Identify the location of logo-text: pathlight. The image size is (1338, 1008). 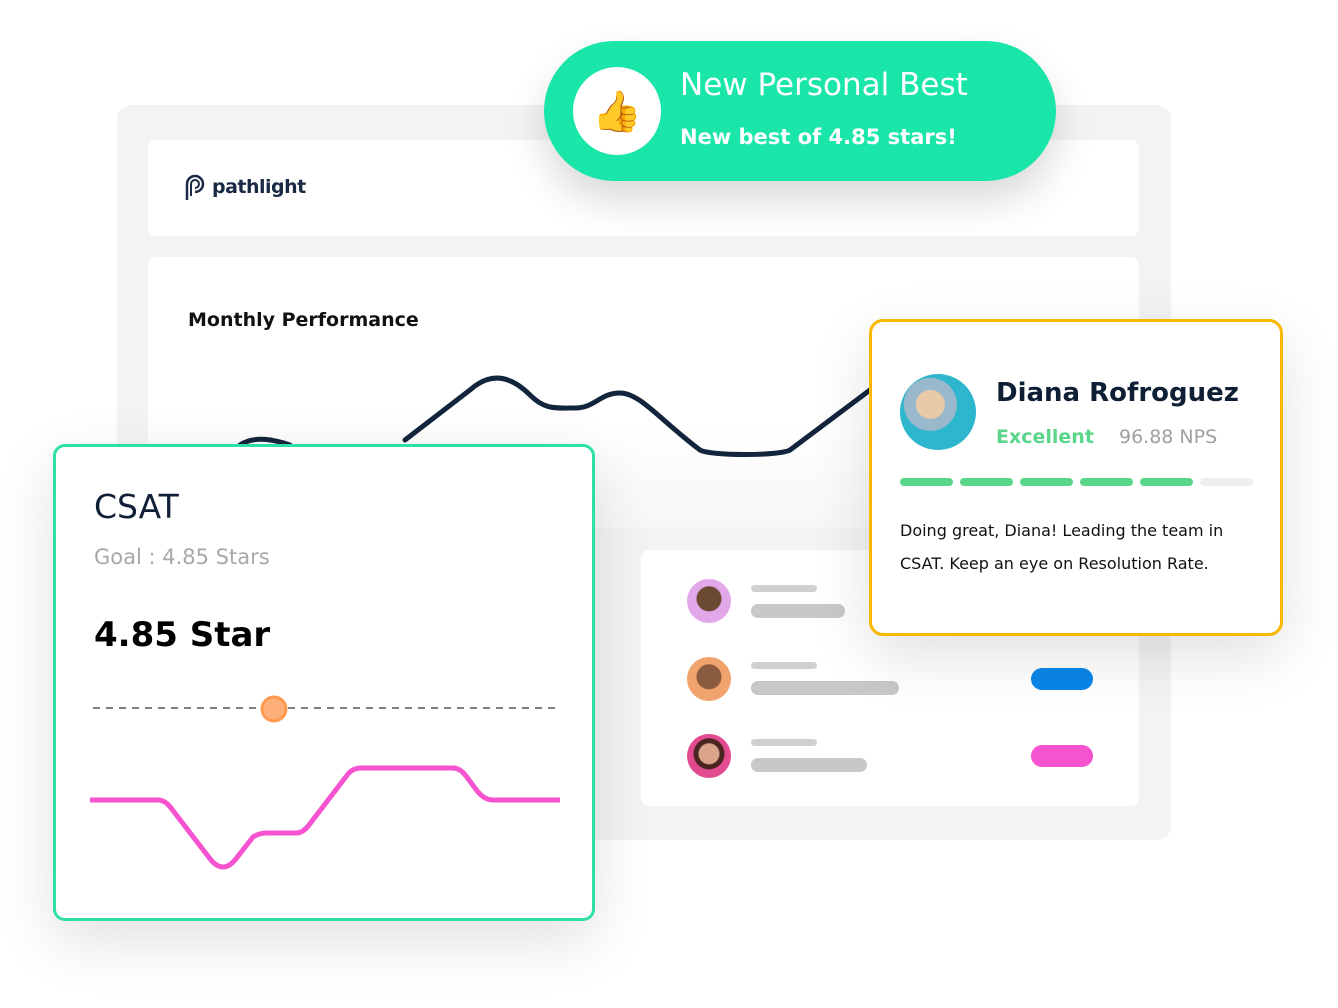
(259, 187).